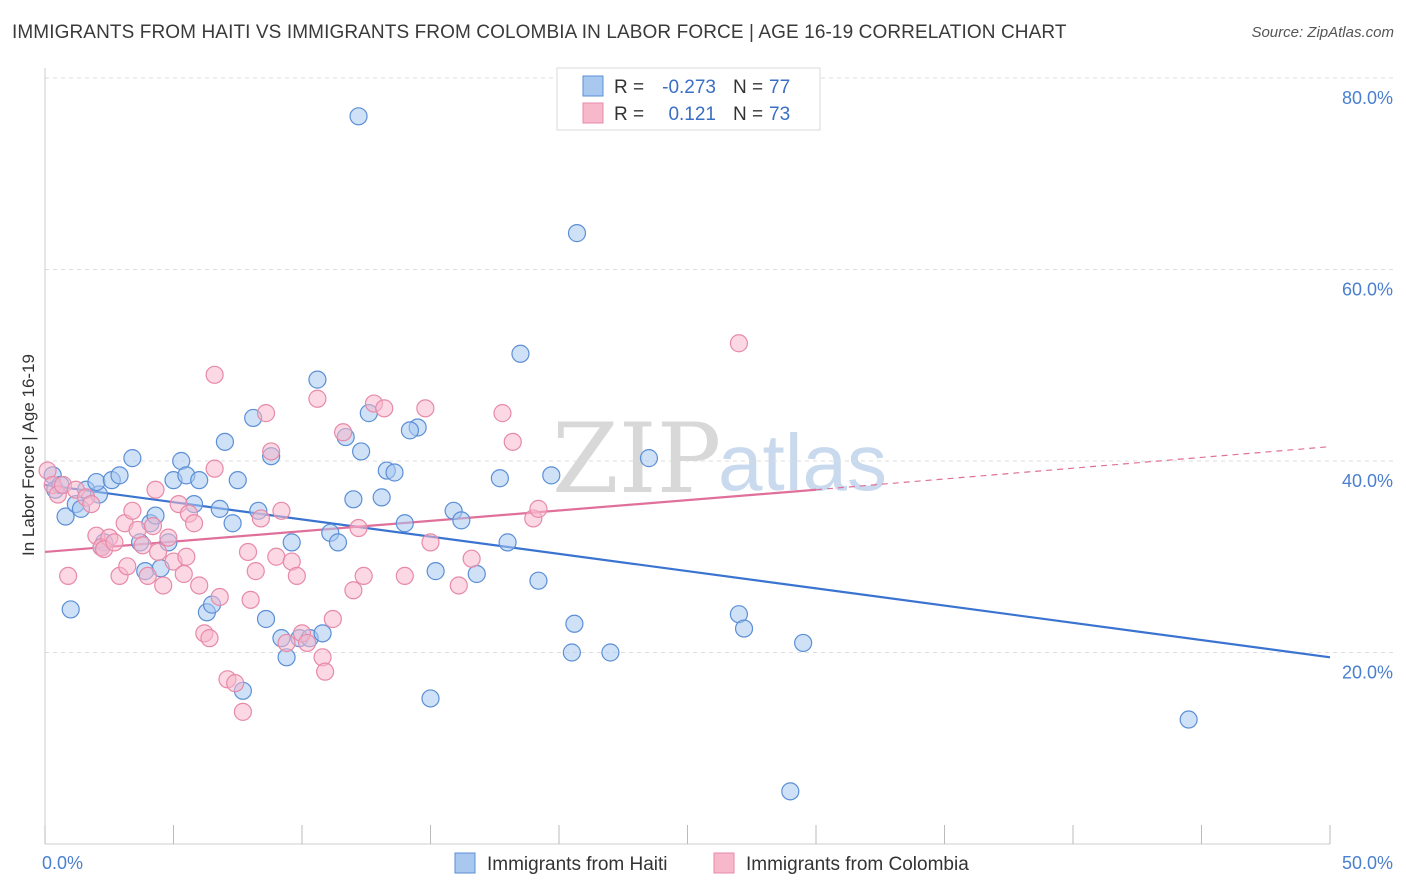  Describe the element at coordinates (724, 863) in the screenshot. I see `bottom-legend-swatch-colombia` at that location.